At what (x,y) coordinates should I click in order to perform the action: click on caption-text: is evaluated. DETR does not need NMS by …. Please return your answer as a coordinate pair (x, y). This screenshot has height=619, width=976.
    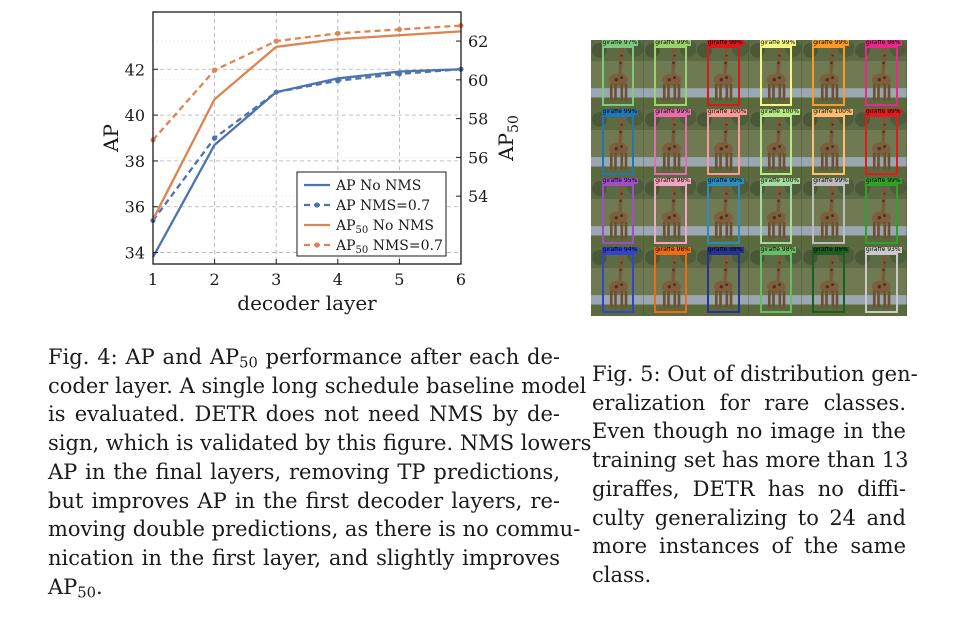
    Looking at the image, I should click on (304, 414).